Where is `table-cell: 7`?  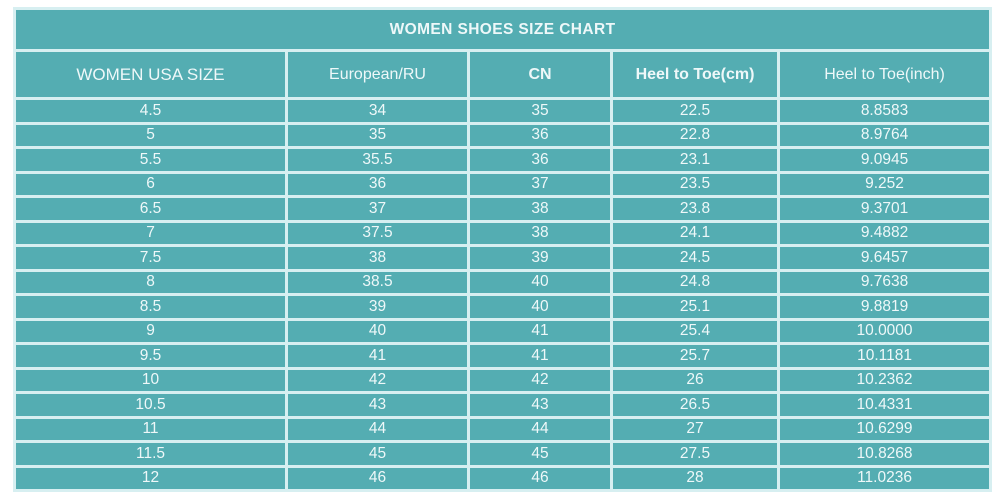 table-cell: 7 is located at coordinates (150, 233).